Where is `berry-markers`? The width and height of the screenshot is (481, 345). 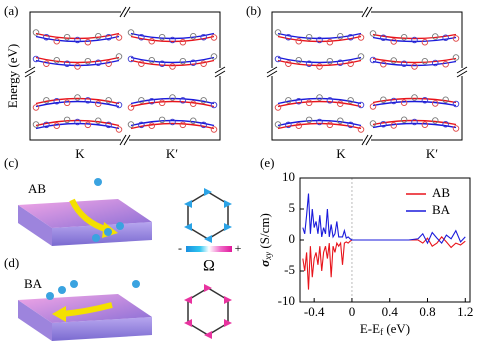 berry-markers is located at coordinates (208, 215).